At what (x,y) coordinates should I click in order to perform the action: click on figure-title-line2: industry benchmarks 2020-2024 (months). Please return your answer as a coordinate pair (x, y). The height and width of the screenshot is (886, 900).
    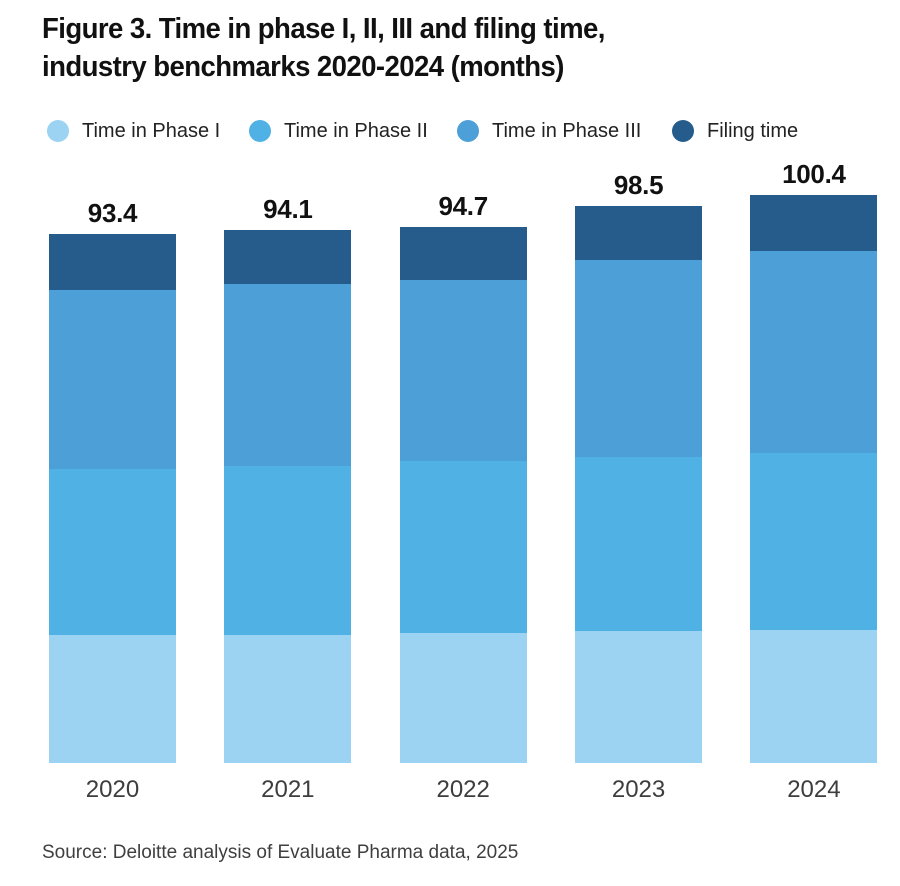
    Looking at the image, I should click on (303, 67).